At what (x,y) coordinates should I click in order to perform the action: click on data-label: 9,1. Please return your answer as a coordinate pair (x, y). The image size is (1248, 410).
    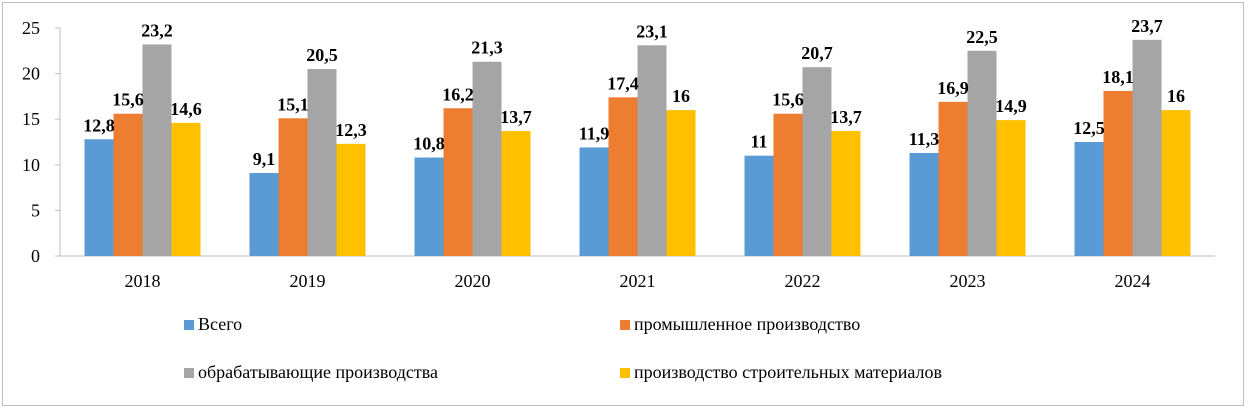
    Looking at the image, I should click on (264, 159).